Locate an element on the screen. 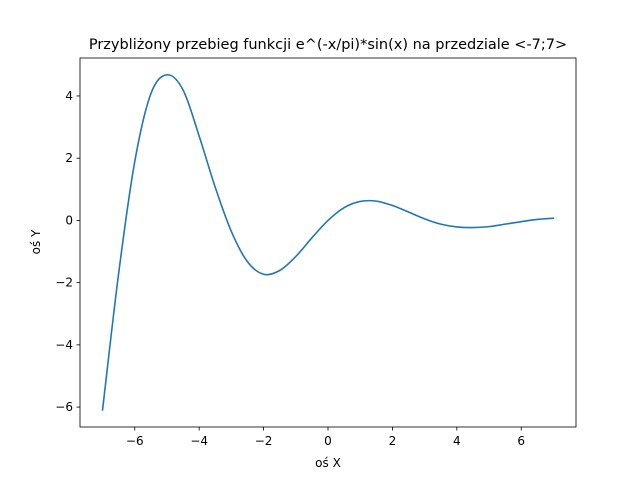 The image size is (640, 480). x-axis: −6 −4 −2 0 2 4 6 is located at coordinates (325, 437).